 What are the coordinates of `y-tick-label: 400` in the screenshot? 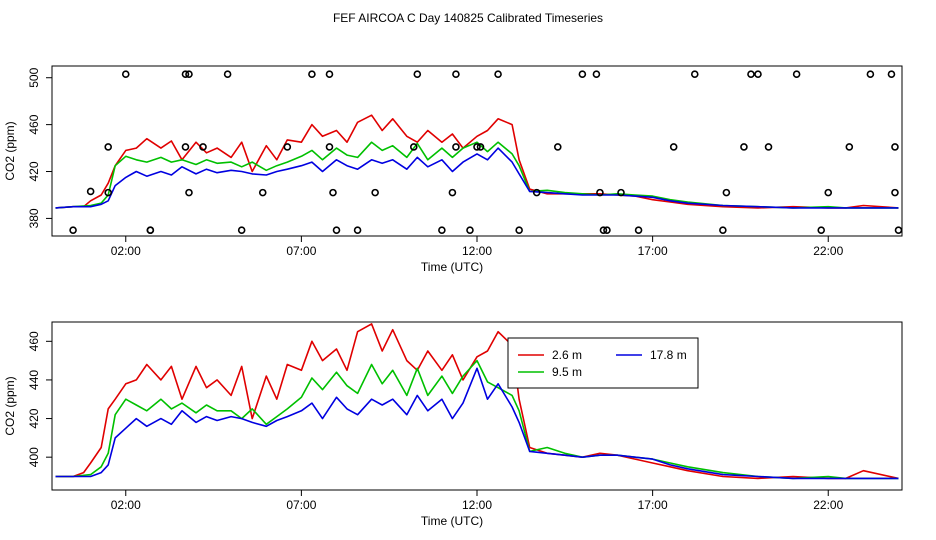 It's located at (34, 457).